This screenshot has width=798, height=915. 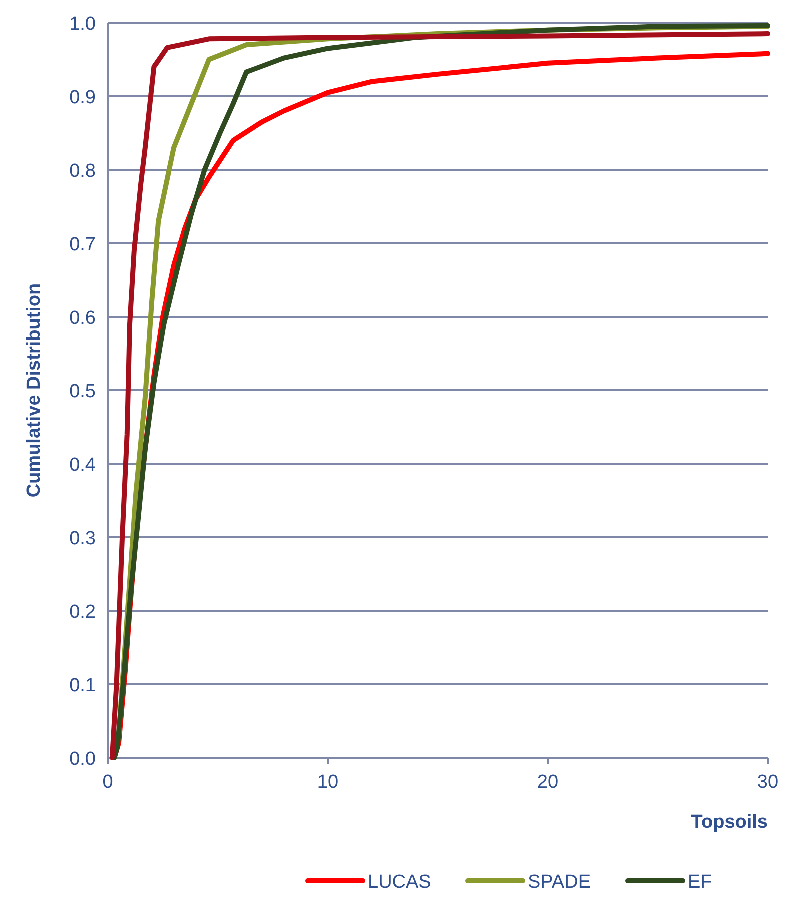 I want to click on y-tick-label: 0.4, so click(x=83, y=465).